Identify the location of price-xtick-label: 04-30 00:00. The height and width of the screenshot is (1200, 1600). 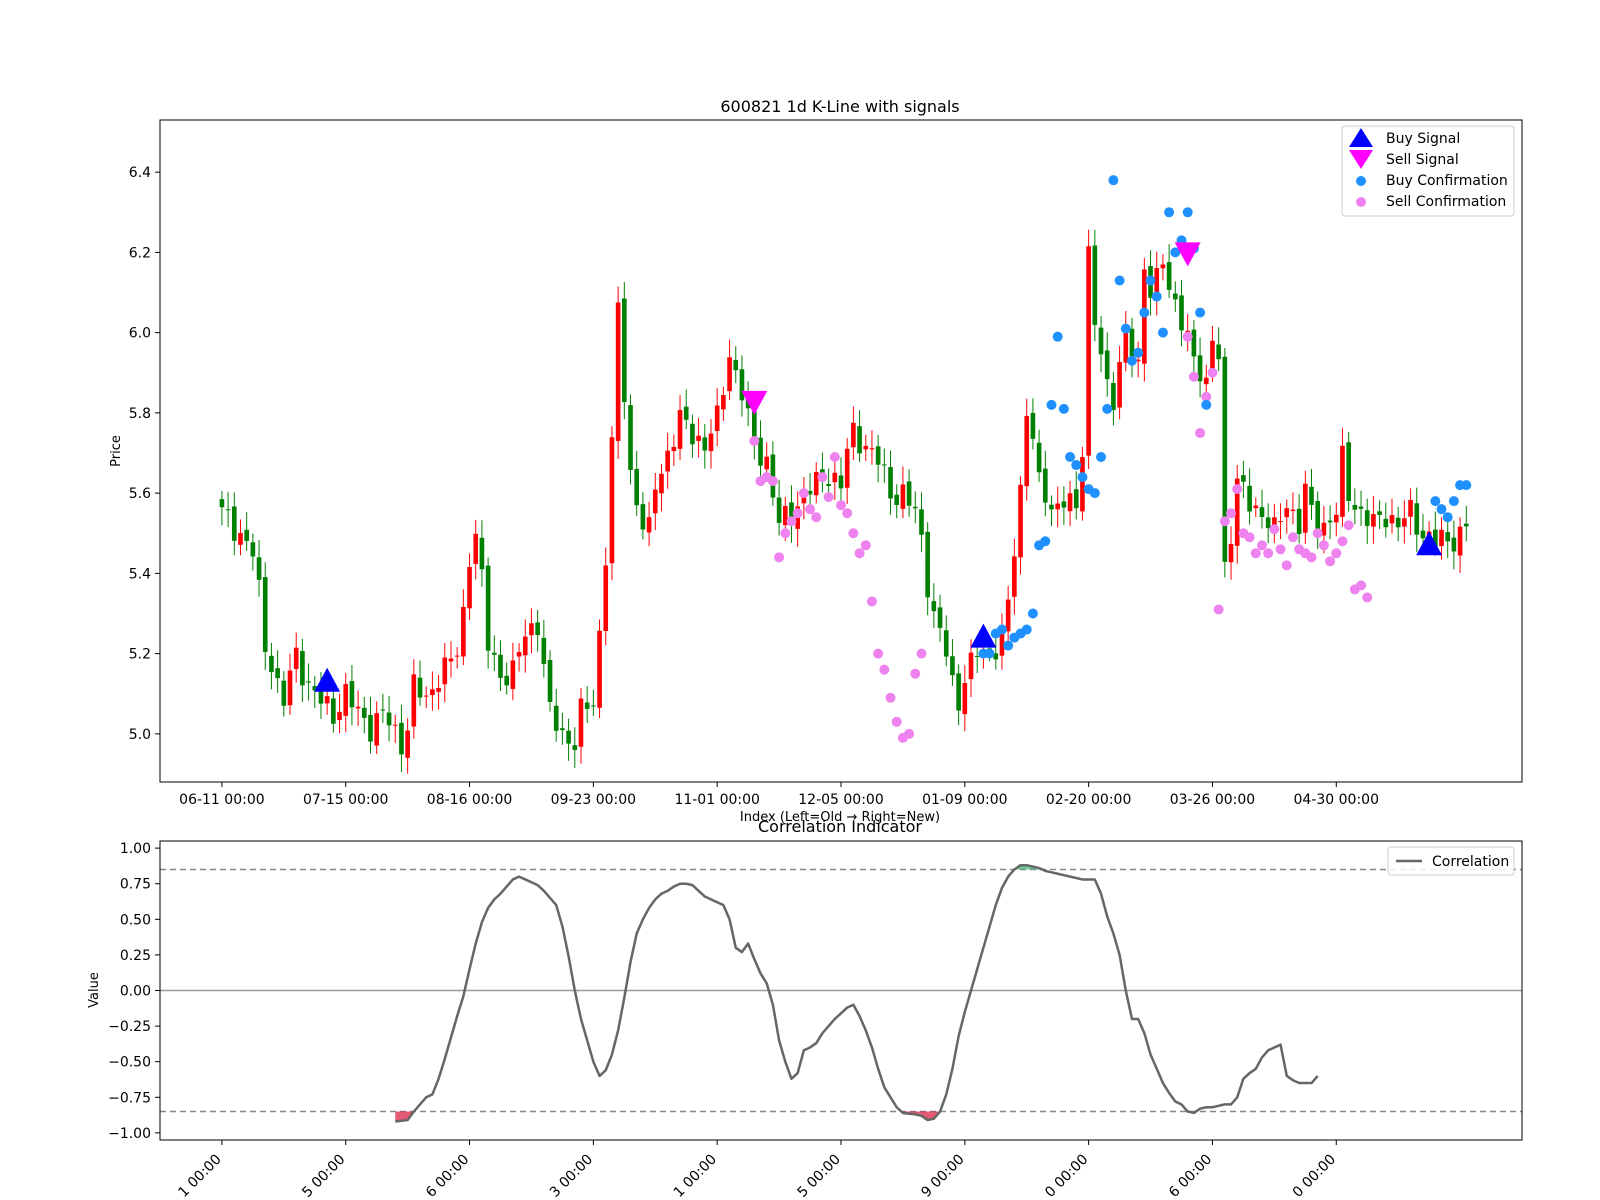
(1336, 800).